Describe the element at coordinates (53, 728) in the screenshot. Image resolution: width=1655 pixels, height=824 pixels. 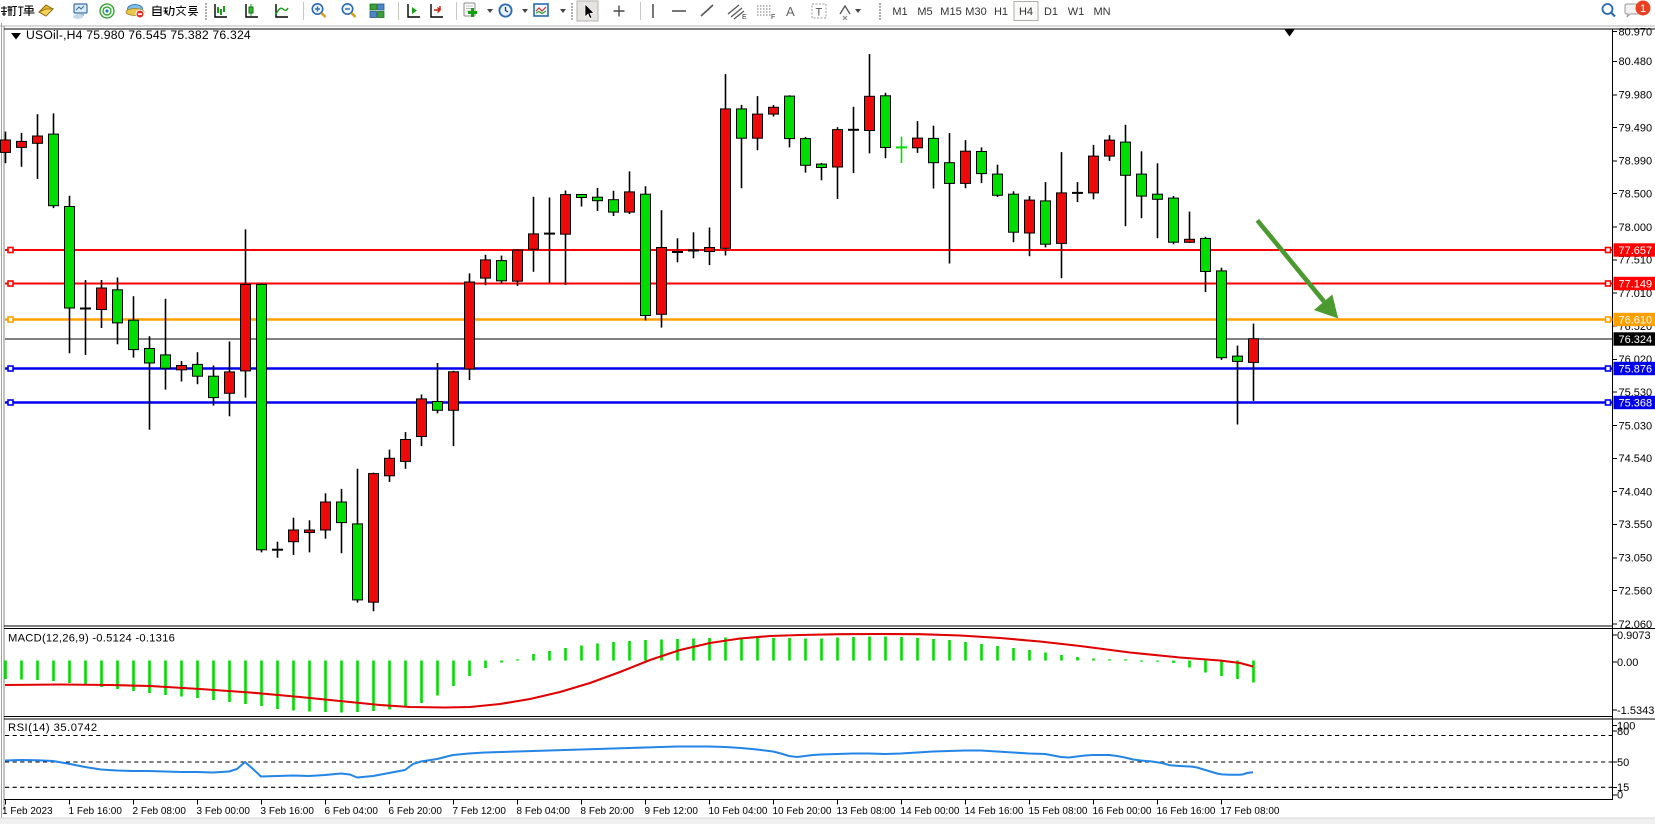
I see `svg-text: RSI(14) 35.0742` at that location.